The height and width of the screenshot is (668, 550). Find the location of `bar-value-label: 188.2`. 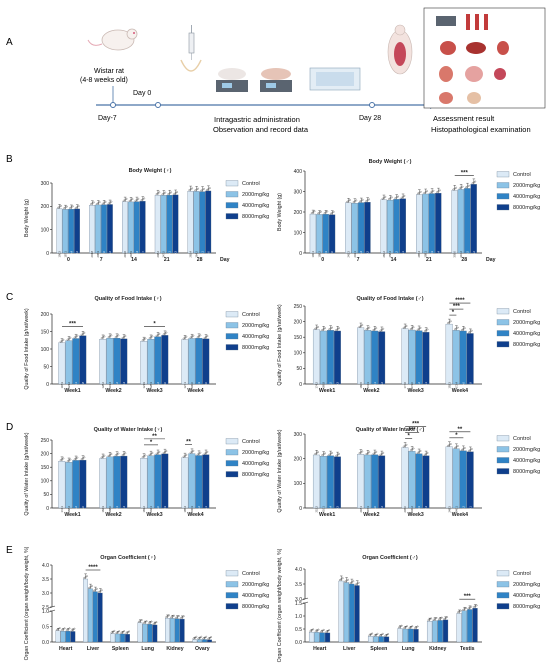

bar-value-label: 188.2 is located at coordinates (319, 253).